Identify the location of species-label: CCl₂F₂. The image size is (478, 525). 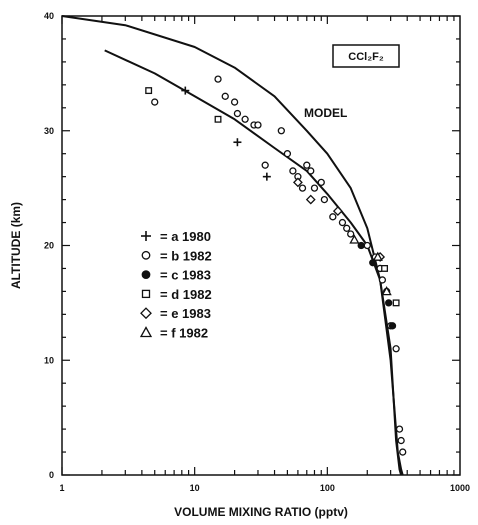
(366, 57).